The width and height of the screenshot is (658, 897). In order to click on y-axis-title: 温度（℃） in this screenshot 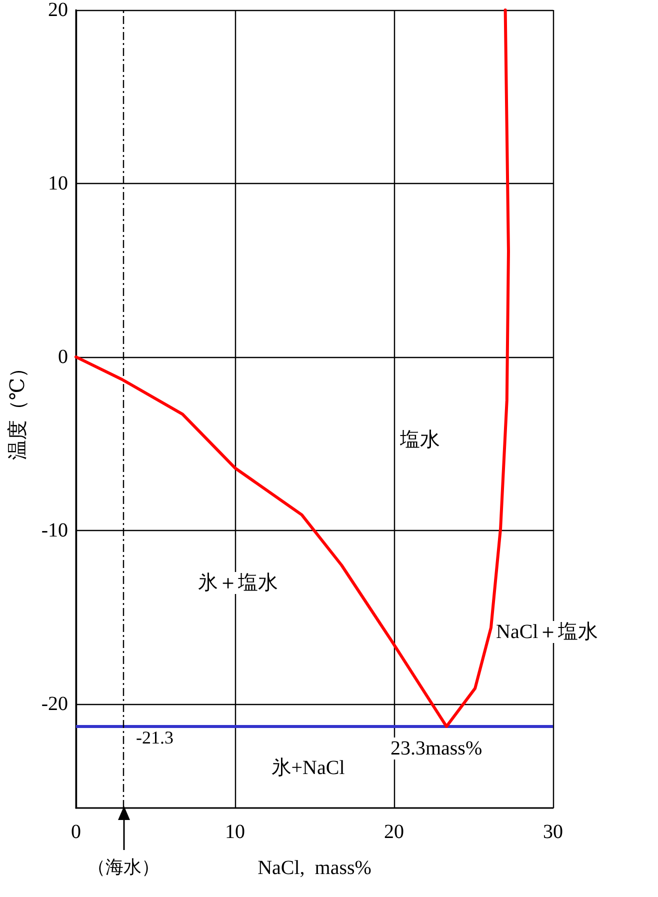, I will do `click(18, 409)`.